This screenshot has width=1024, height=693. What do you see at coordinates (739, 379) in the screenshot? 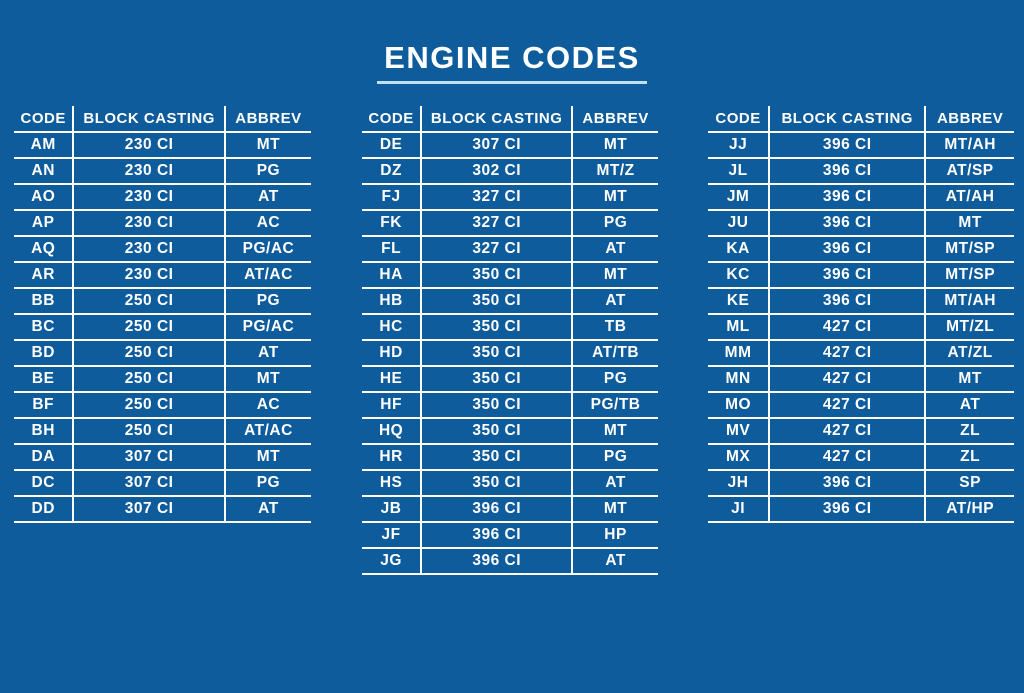
I see `code-cell: MN` at bounding box center [739, 379].